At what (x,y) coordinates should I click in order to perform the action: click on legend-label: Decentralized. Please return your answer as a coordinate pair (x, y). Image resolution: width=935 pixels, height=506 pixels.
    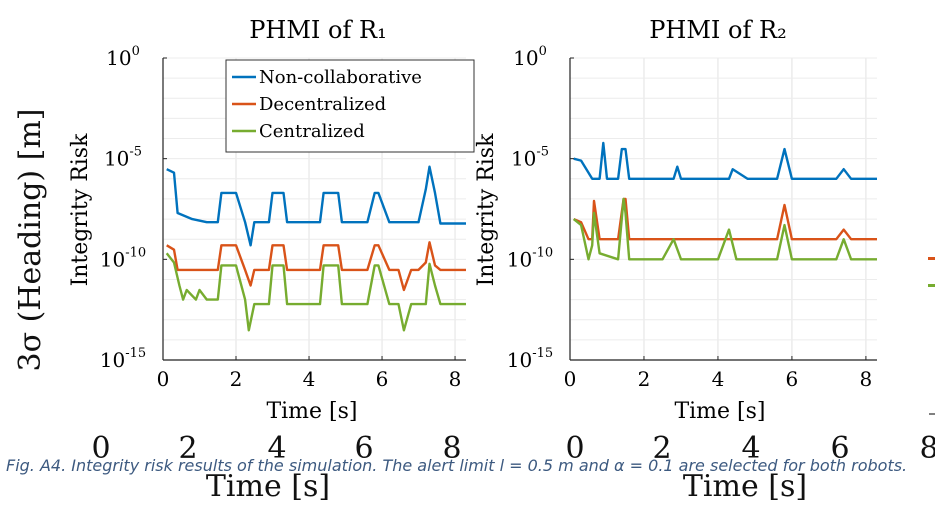
    Looking at the image, I should click on (322, 104).